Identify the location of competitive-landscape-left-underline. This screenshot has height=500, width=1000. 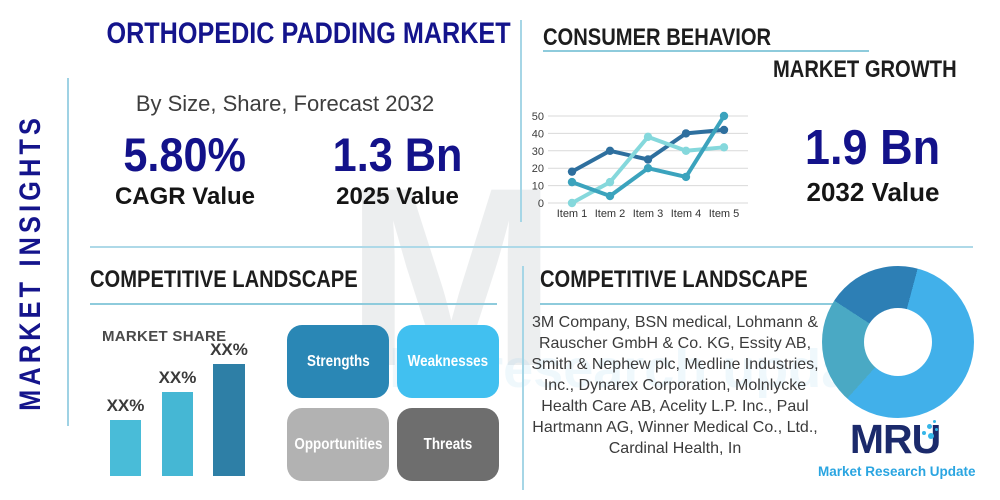
(293, 304).